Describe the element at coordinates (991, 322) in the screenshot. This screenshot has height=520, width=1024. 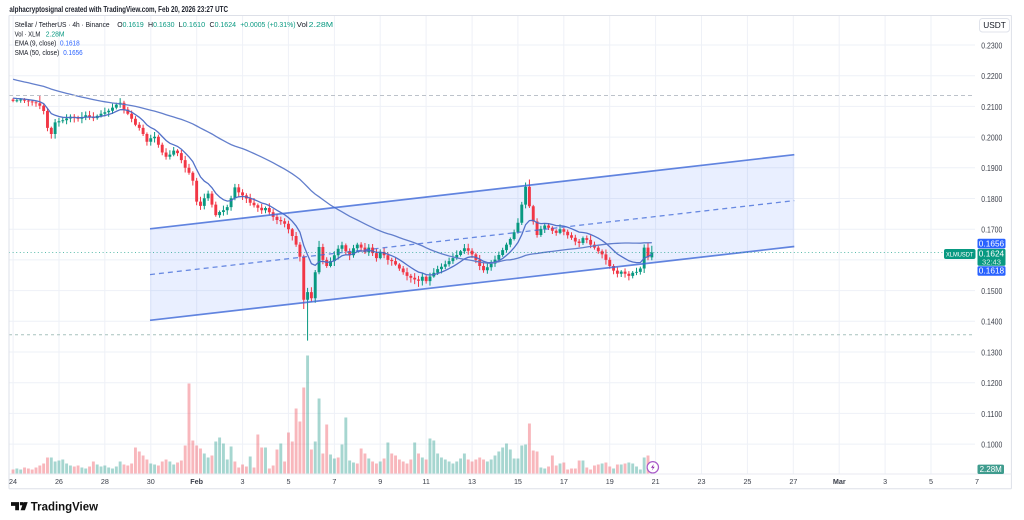
I see `svg-text: 0.1400` at that location.